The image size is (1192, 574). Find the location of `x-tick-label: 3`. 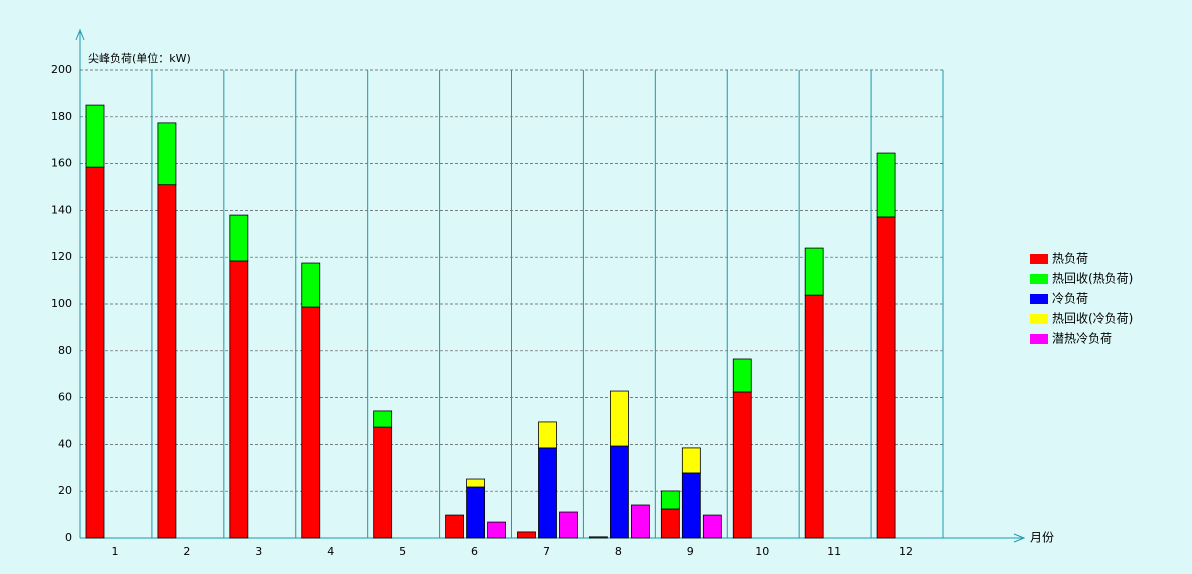

x-tick-label: 3 is located at coordinates (258, 551).